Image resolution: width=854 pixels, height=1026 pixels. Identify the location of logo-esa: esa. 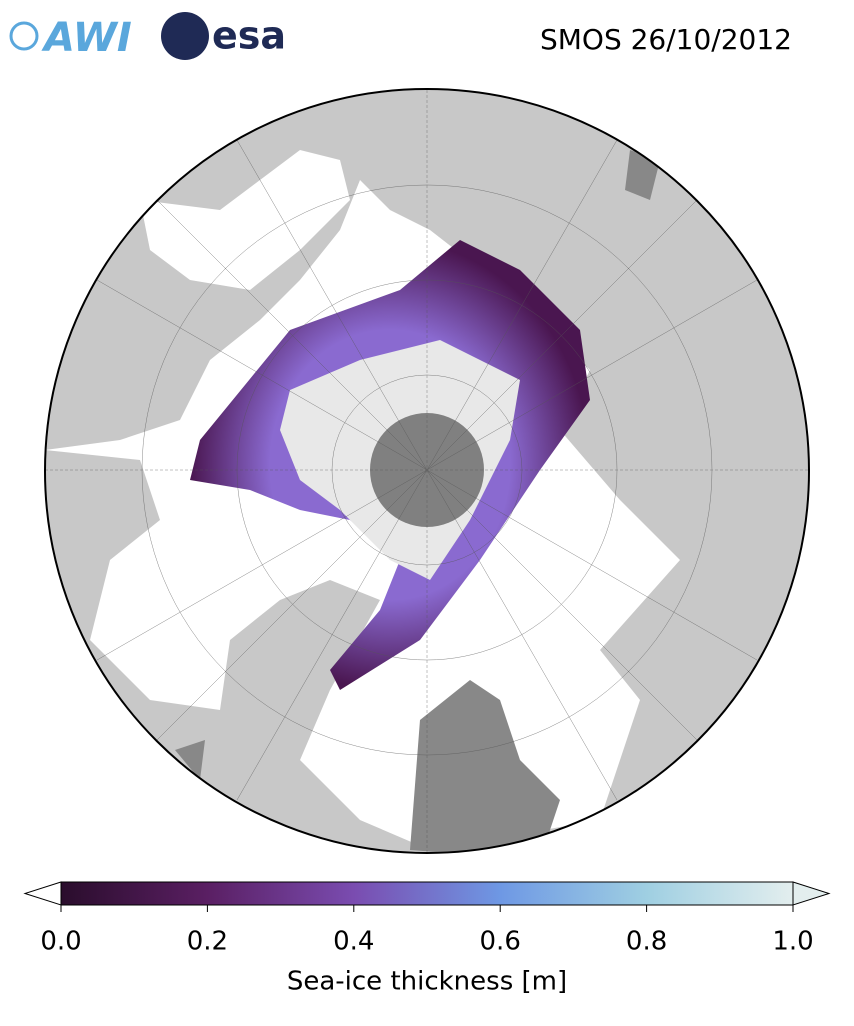
(223, 36).